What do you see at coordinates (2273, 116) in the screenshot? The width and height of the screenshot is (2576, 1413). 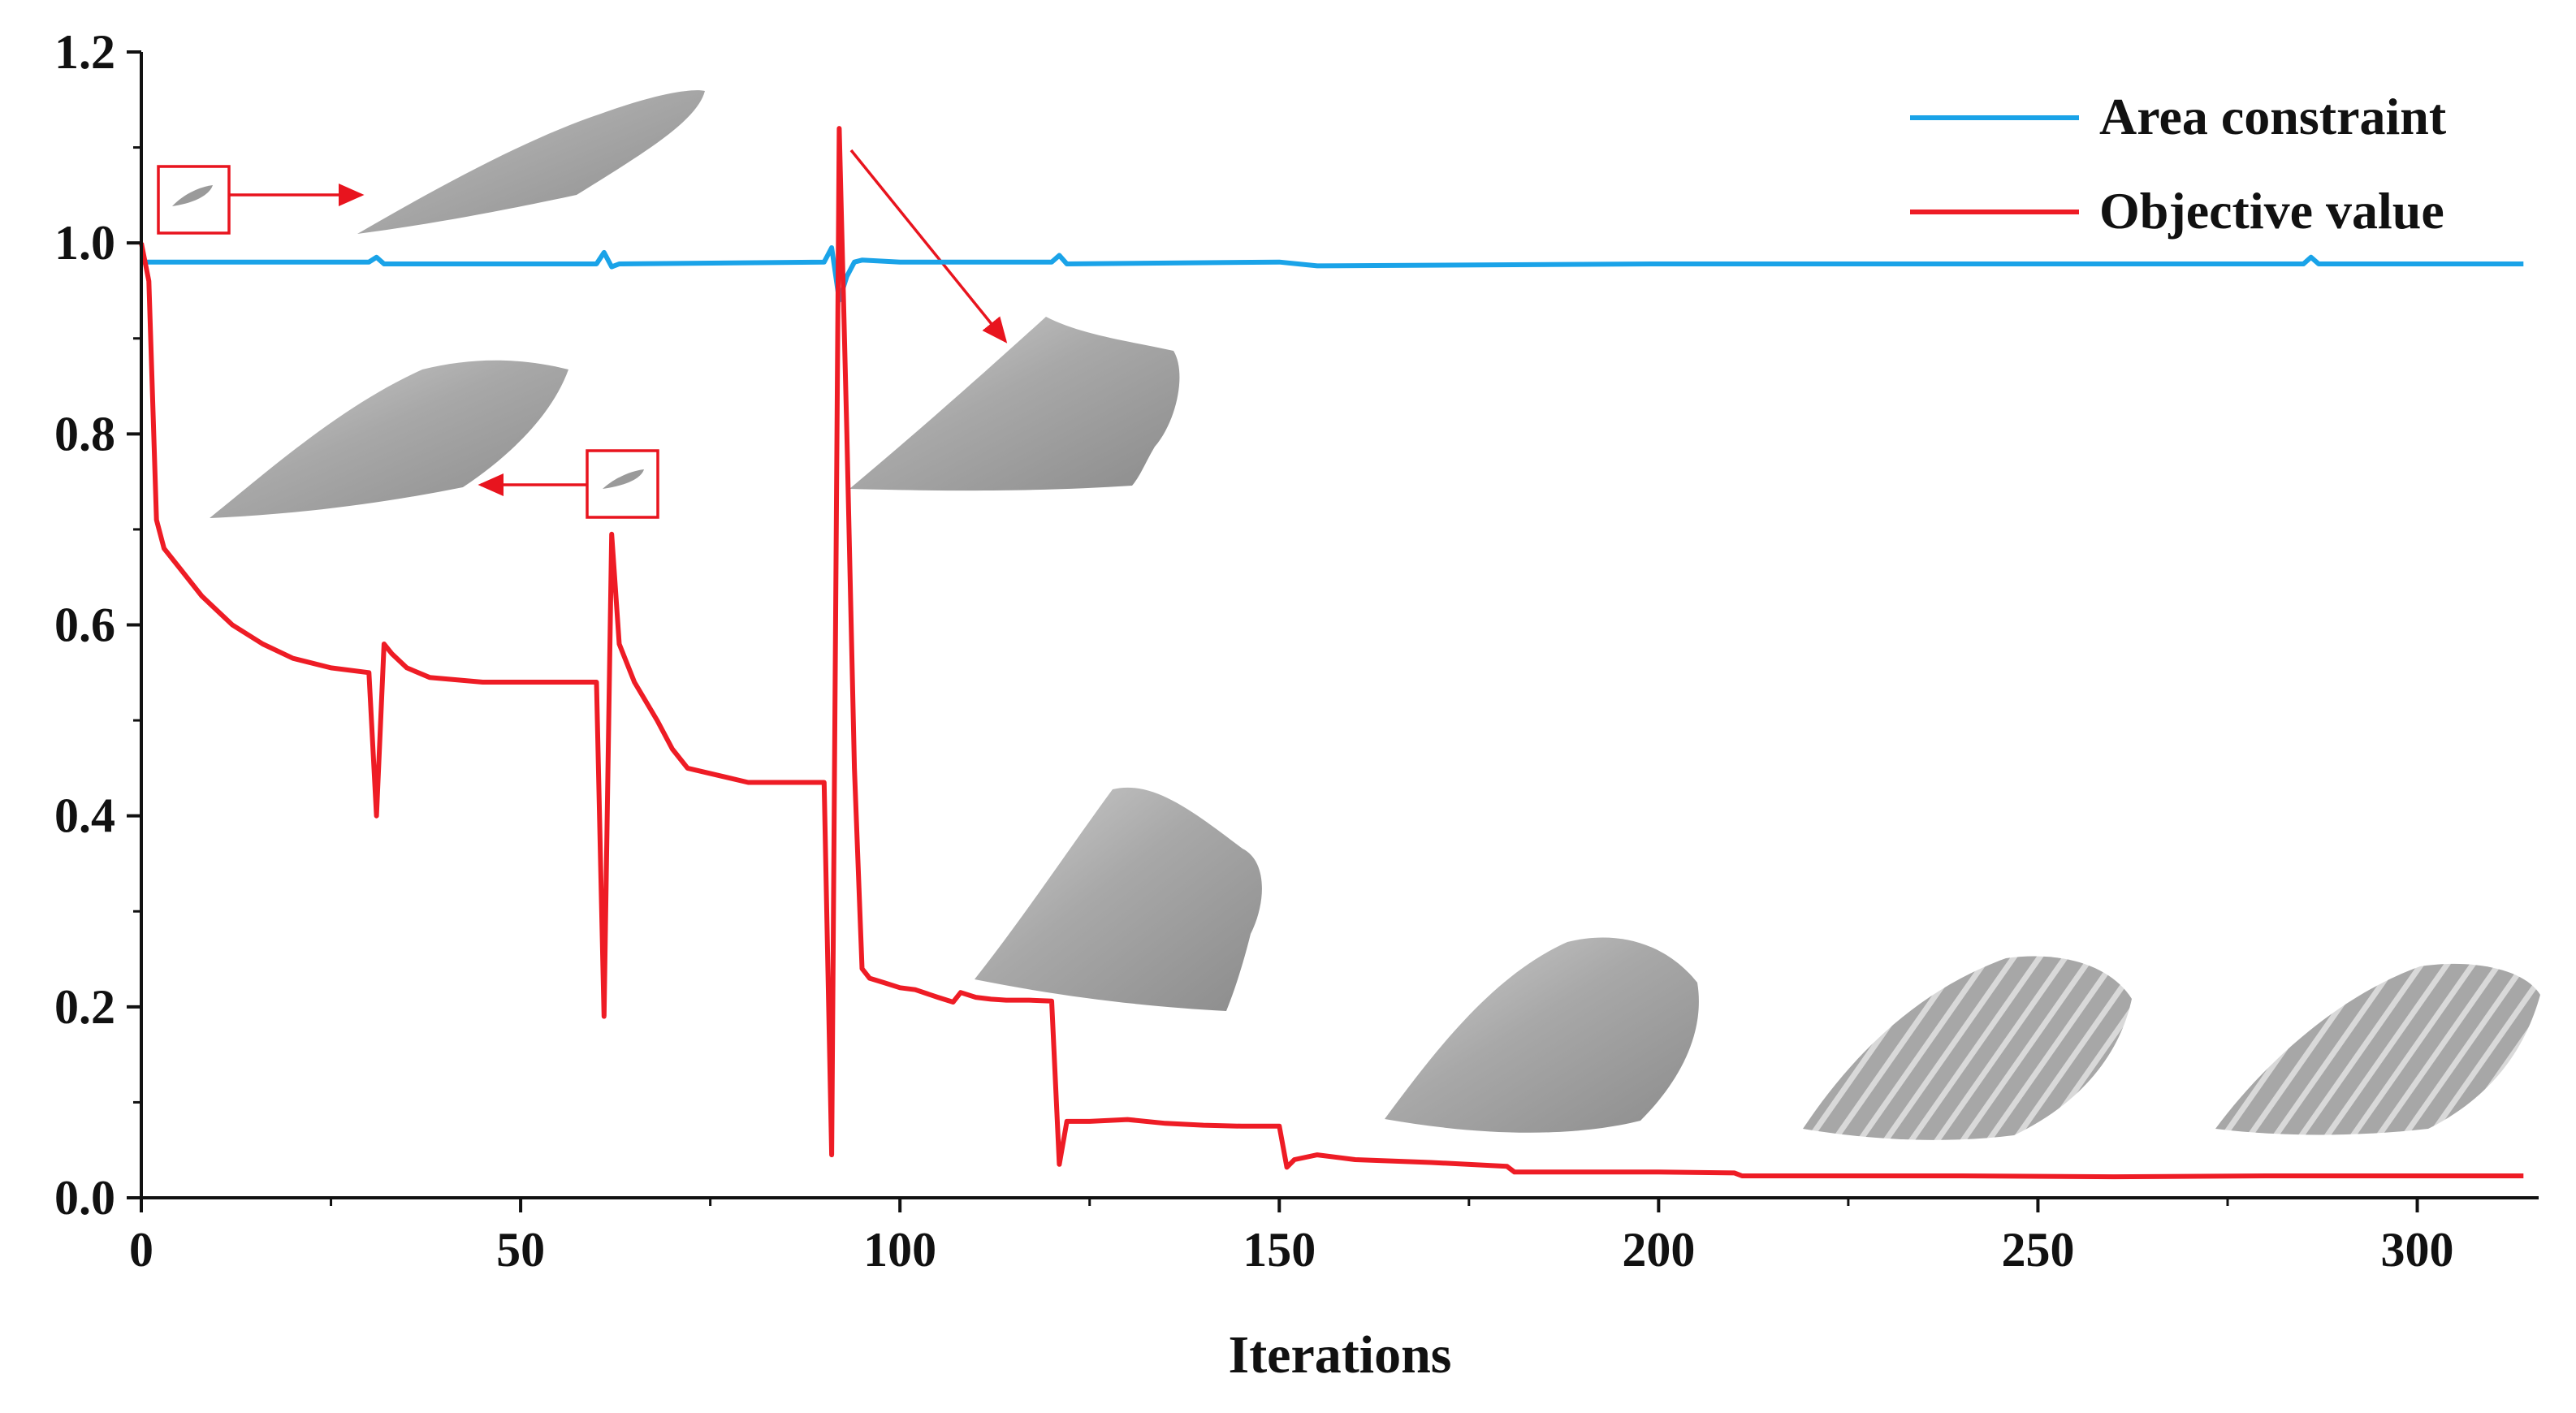 I see `legend-label-area-constraint: Area constraint` at bounding box center [2273, 116].